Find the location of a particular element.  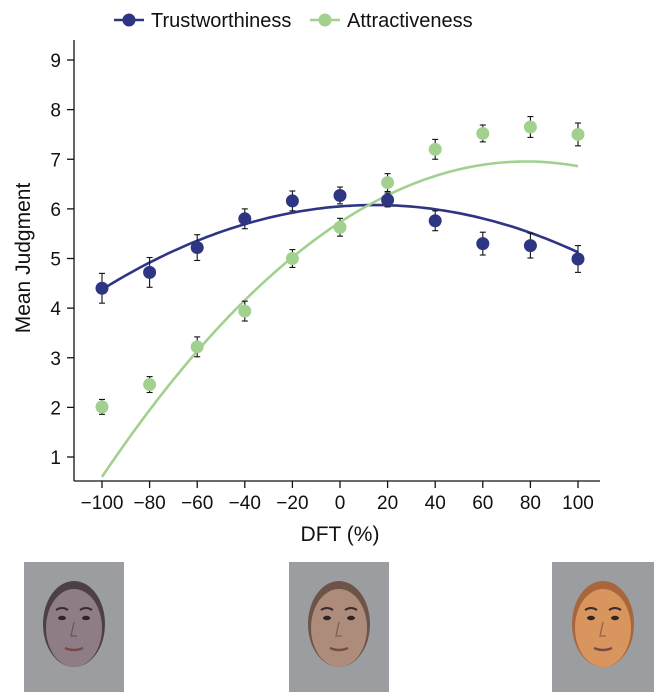

x-tick-label: 20 is located at coordinates (387, 503).